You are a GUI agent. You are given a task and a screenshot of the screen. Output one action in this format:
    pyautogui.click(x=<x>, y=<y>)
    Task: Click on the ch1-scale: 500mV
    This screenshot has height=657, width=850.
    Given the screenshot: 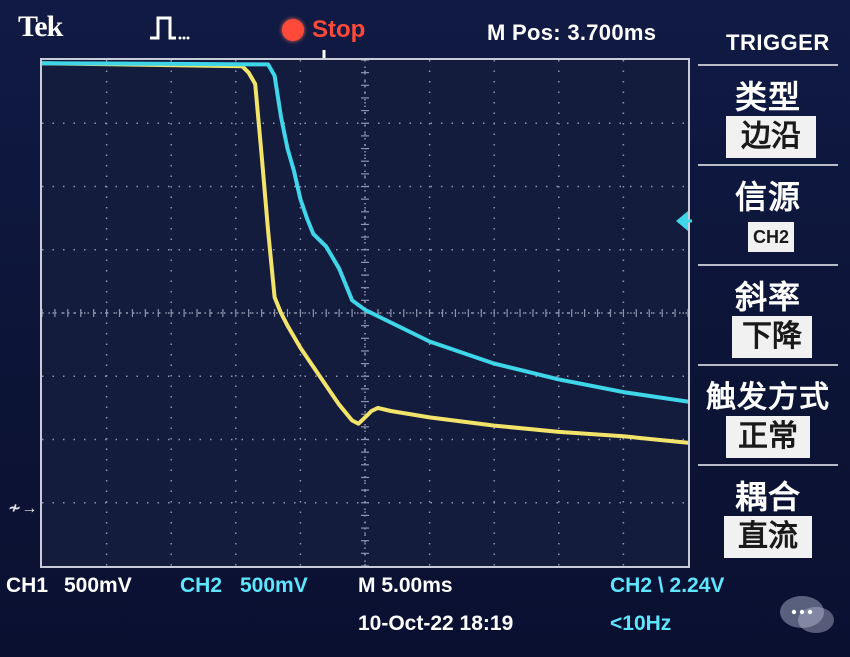 What is the action you would take?
    pyautogui.click(x=98, y=585)
    